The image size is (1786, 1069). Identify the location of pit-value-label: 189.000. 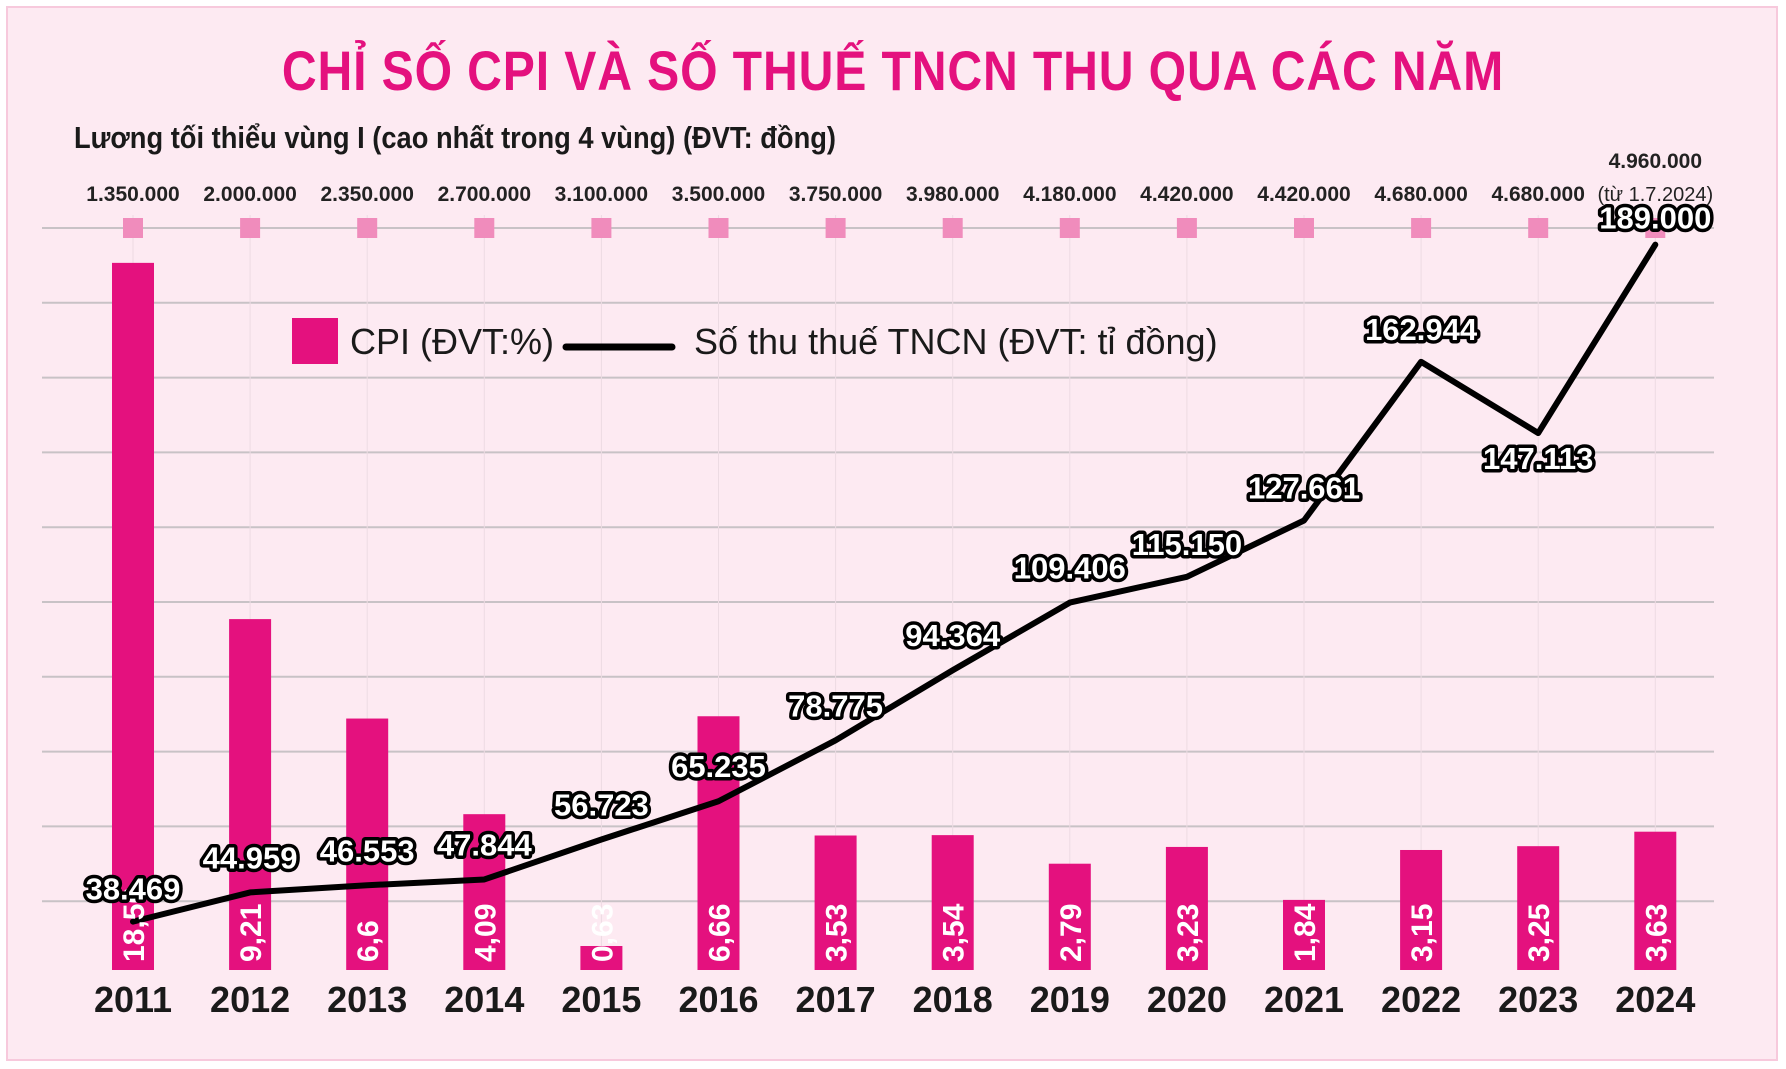
(1655, 218).